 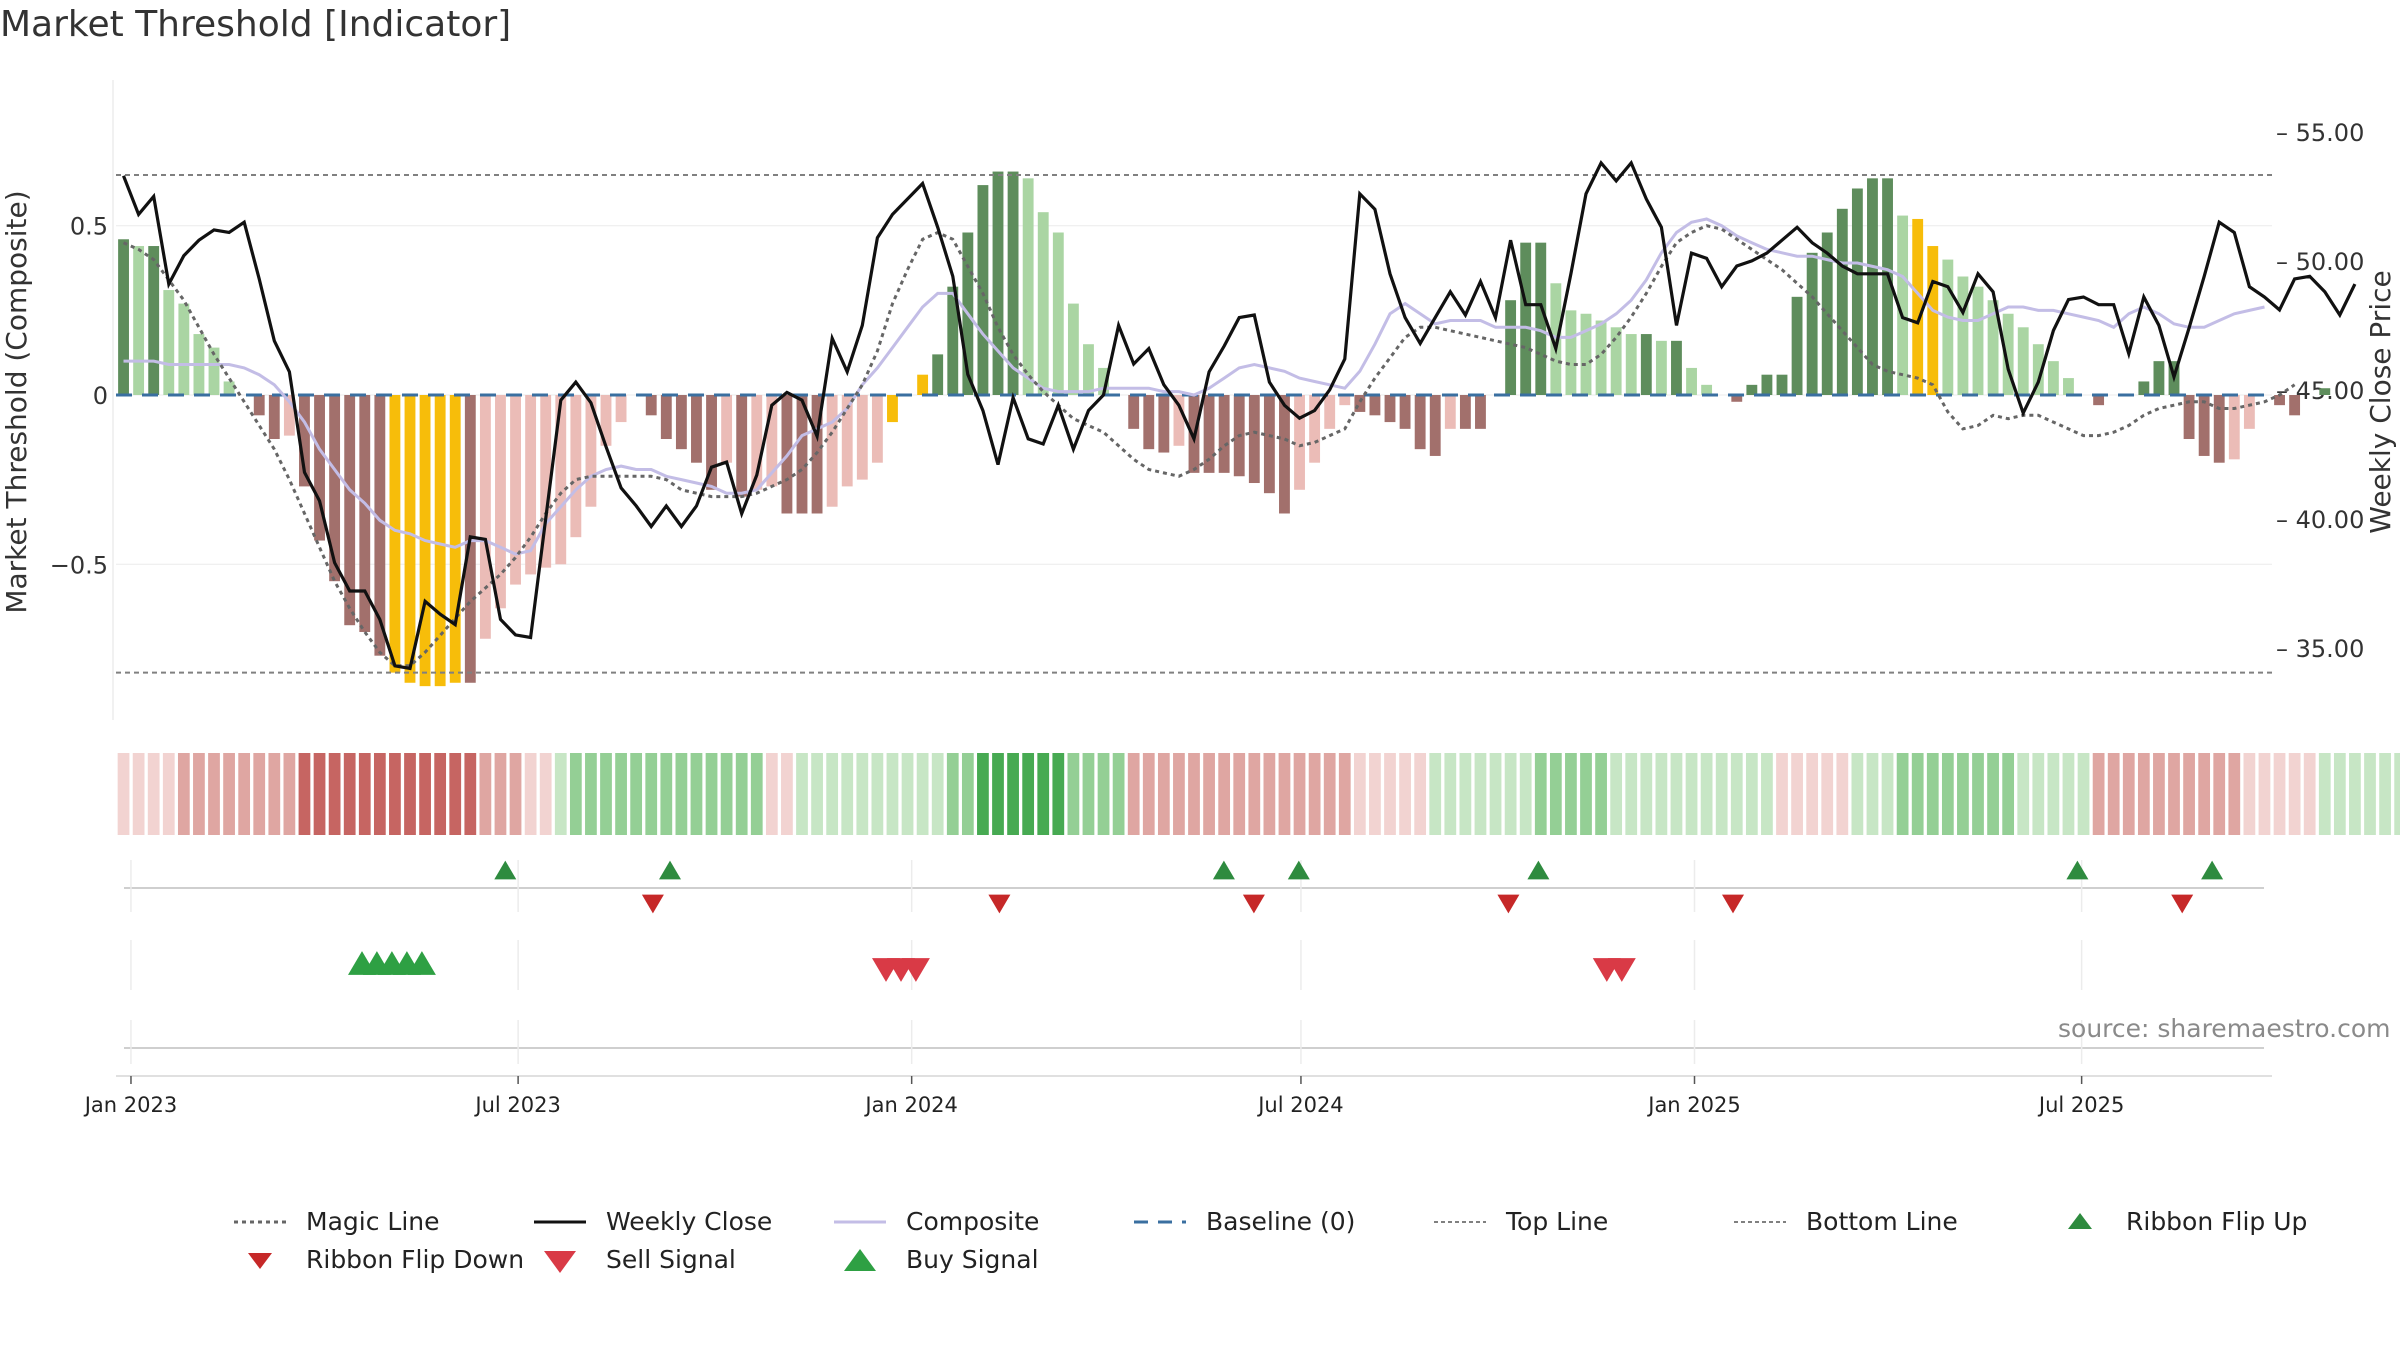 What do you see at coordinates (2320, 649) in the screenshot?
I see `right-tick-label: – 35.00` at bounding box center [2320, 649].